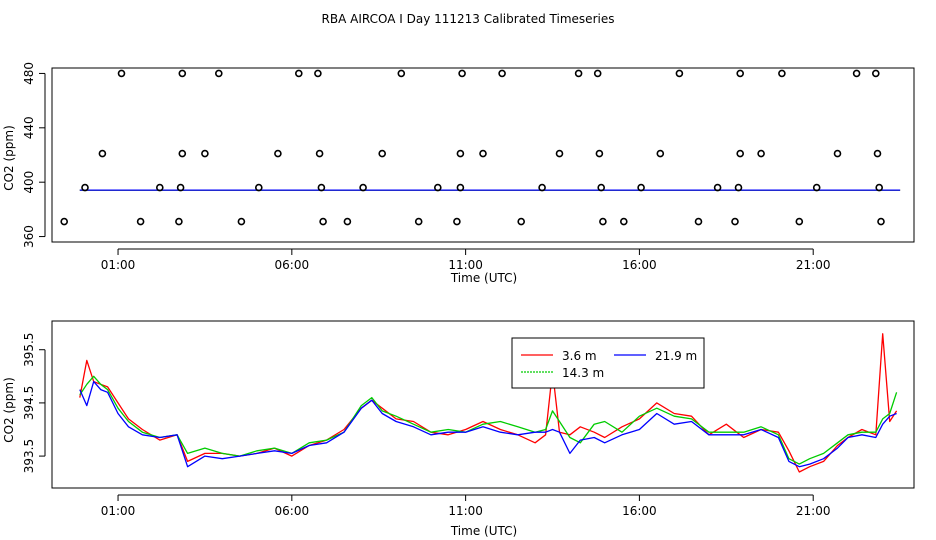 This screenshot has width=936, height=540. I want to click on legend: 3.6 m 21.9 m 14.3 m, so click(608, 363).